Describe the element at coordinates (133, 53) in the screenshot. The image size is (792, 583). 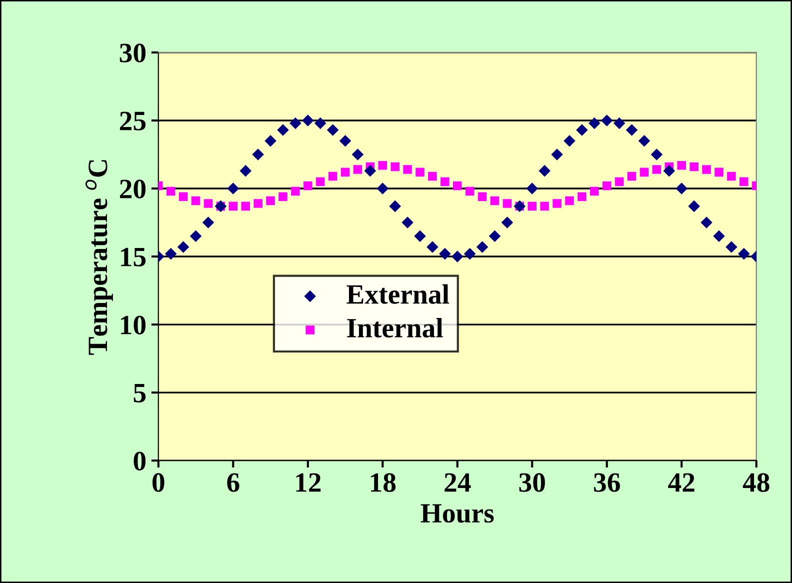
I see `y-tick-label: 30` at that location.